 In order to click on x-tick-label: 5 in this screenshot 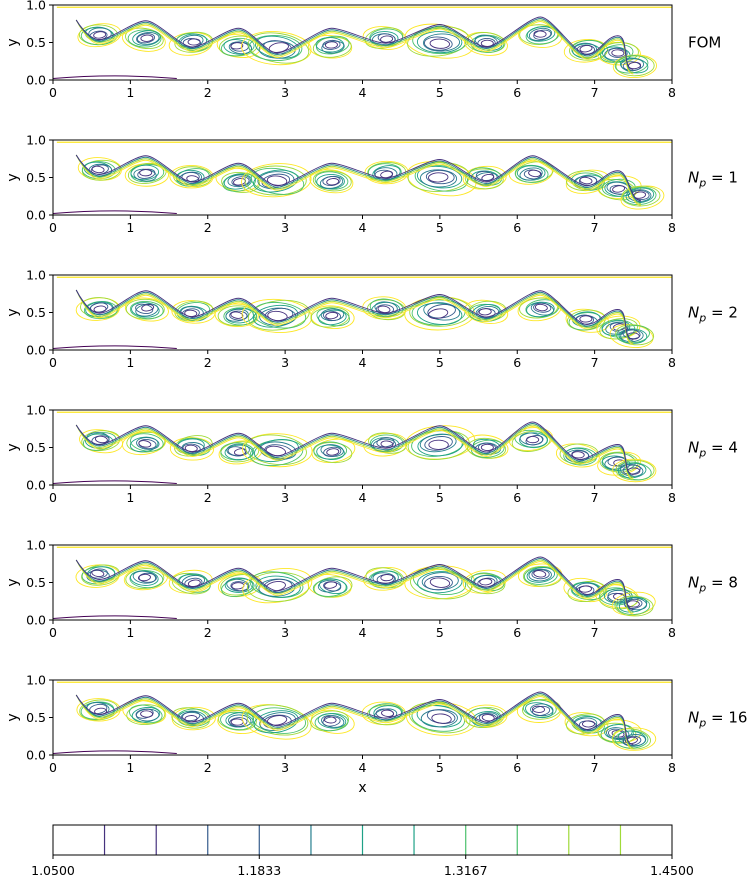, I will do `click(440, 362)`.